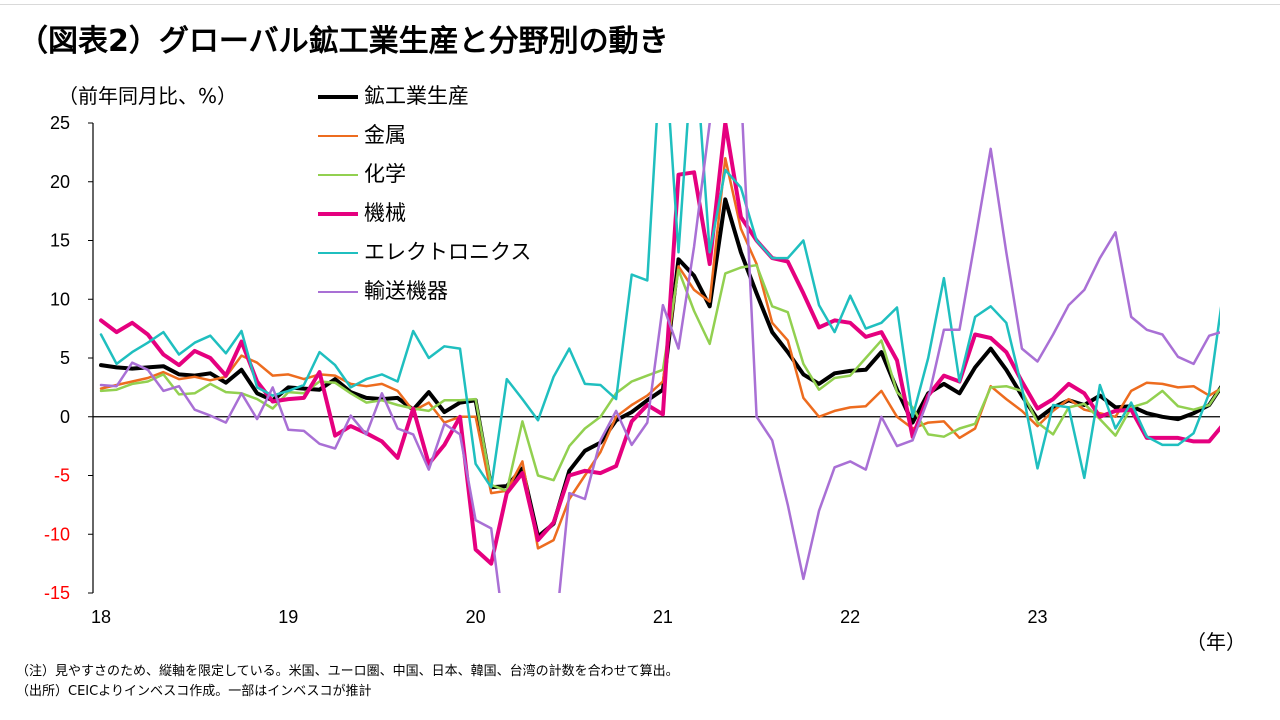  I want to click on legend-label: 金属, so click(385, 135).